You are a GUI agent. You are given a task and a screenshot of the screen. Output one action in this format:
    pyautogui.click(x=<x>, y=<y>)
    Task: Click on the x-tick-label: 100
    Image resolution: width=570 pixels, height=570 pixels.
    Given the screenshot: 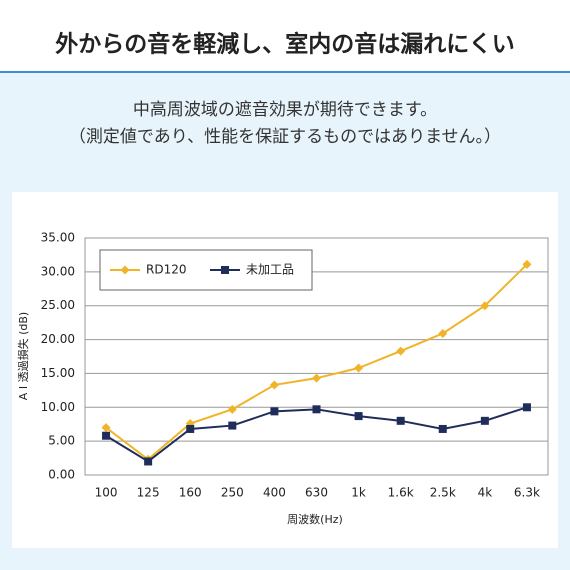 What is the action you would take?
    pyautogui.click(x=106, y=493)
    